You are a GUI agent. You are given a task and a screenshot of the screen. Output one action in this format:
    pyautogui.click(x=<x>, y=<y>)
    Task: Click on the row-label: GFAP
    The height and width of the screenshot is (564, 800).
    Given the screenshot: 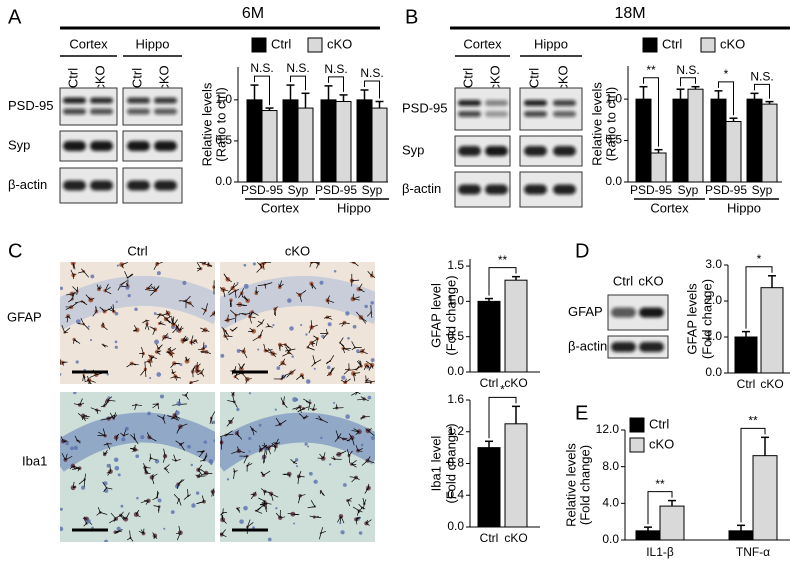 What is the action you would take?
    pyautogui.click(x=585, y=311)
    